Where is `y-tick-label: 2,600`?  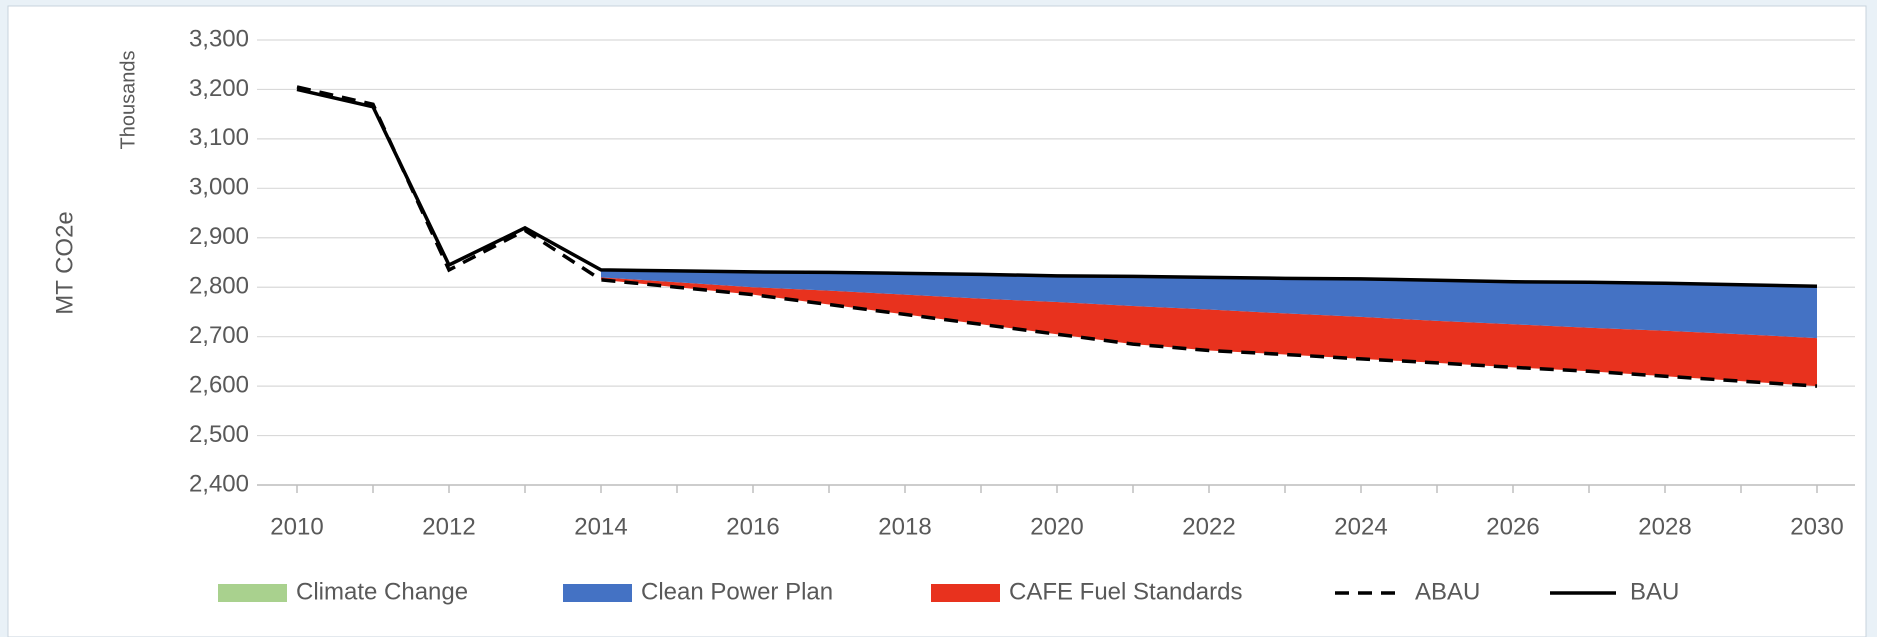
y-tick-label: 2,600 is located at coordinates (219, 384).